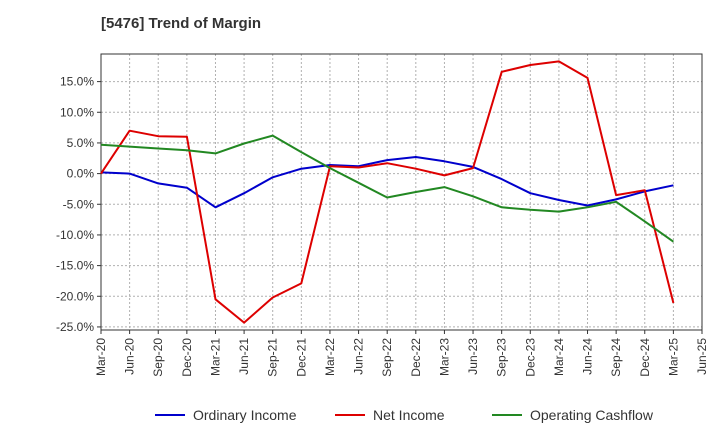  I want to click on x-tick-label: Jun-23, so click(473, 356).